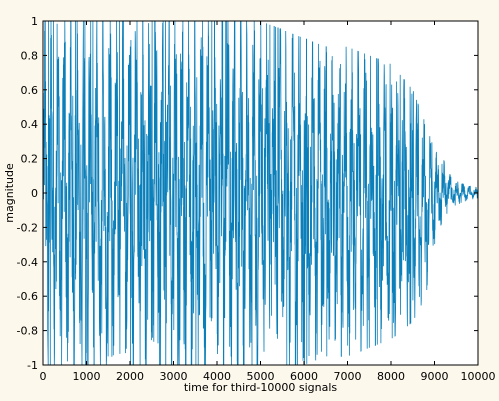 This screenshot has width=499, height=401. Describe the element at coordinates (30, 90) in the screenshot. I see `y-tick-label: 0.6` at that location.